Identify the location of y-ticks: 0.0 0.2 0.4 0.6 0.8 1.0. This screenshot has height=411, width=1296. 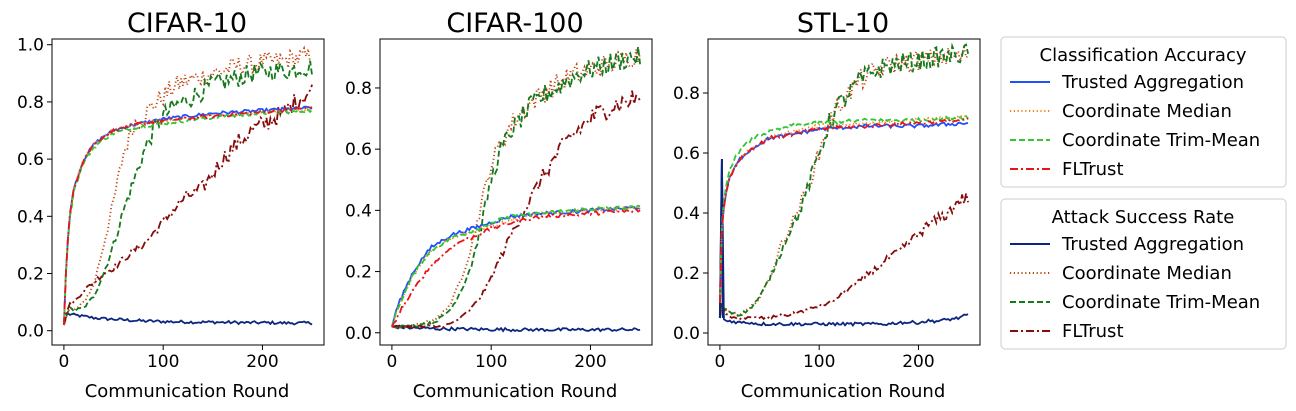
(34, 189).